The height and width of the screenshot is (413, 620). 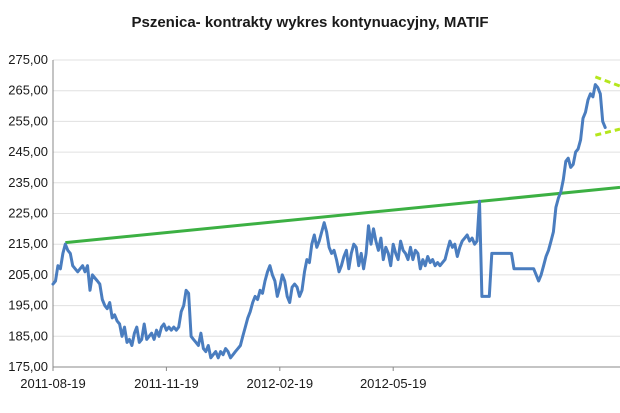 I want to click on y-tick-label: 185,00, so click(x=28, y=335).